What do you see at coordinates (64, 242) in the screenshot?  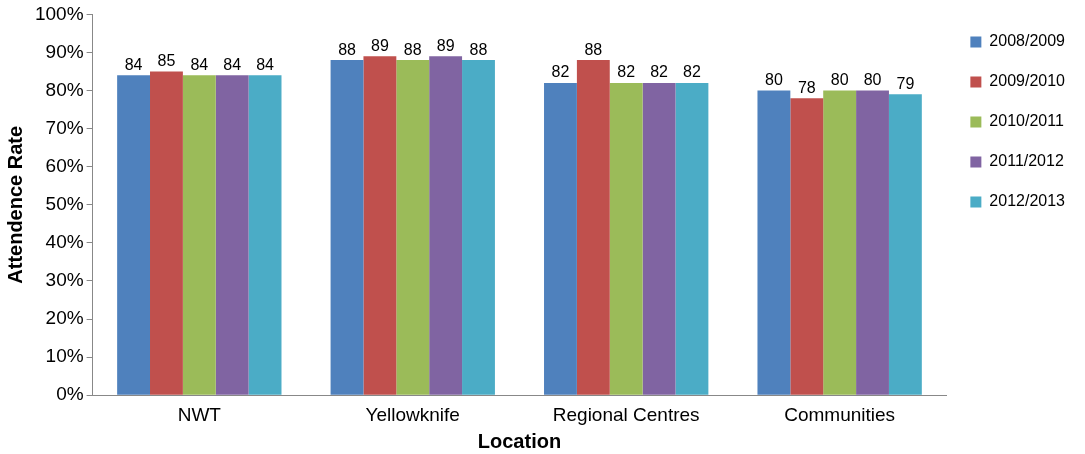 I see `y-tick-label: 40%` at bounding box center [64, 242].